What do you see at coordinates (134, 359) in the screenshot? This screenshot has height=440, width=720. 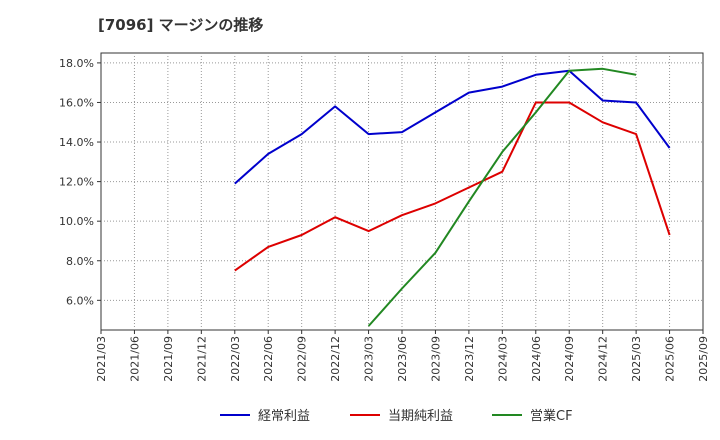 I see `x-tick-label: 2021/06` at bounding box center [134, 359].